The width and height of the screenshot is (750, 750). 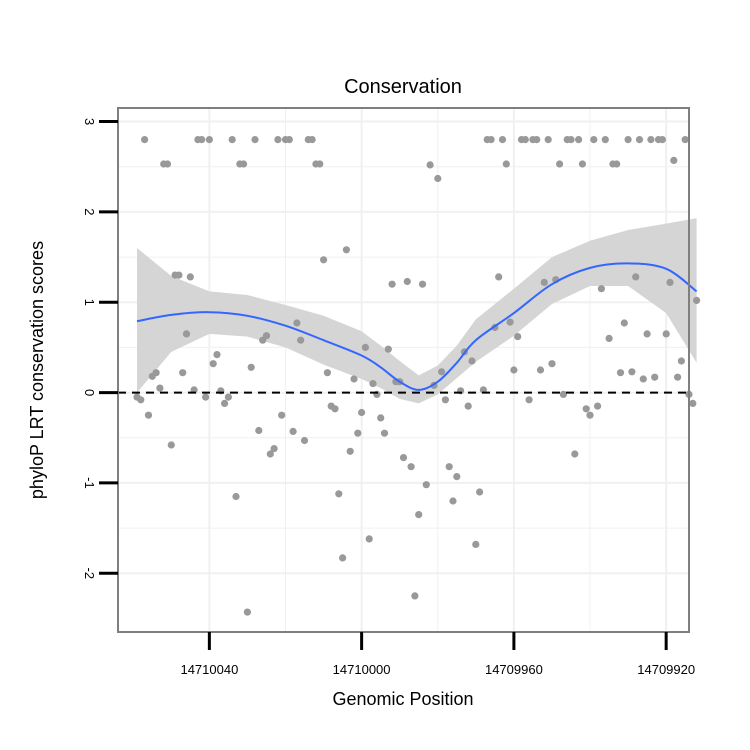 What do you see at coordinates (89, 483) in the screenshot?
I see `y-tick-label: -1` at bounding box center [89, 483].